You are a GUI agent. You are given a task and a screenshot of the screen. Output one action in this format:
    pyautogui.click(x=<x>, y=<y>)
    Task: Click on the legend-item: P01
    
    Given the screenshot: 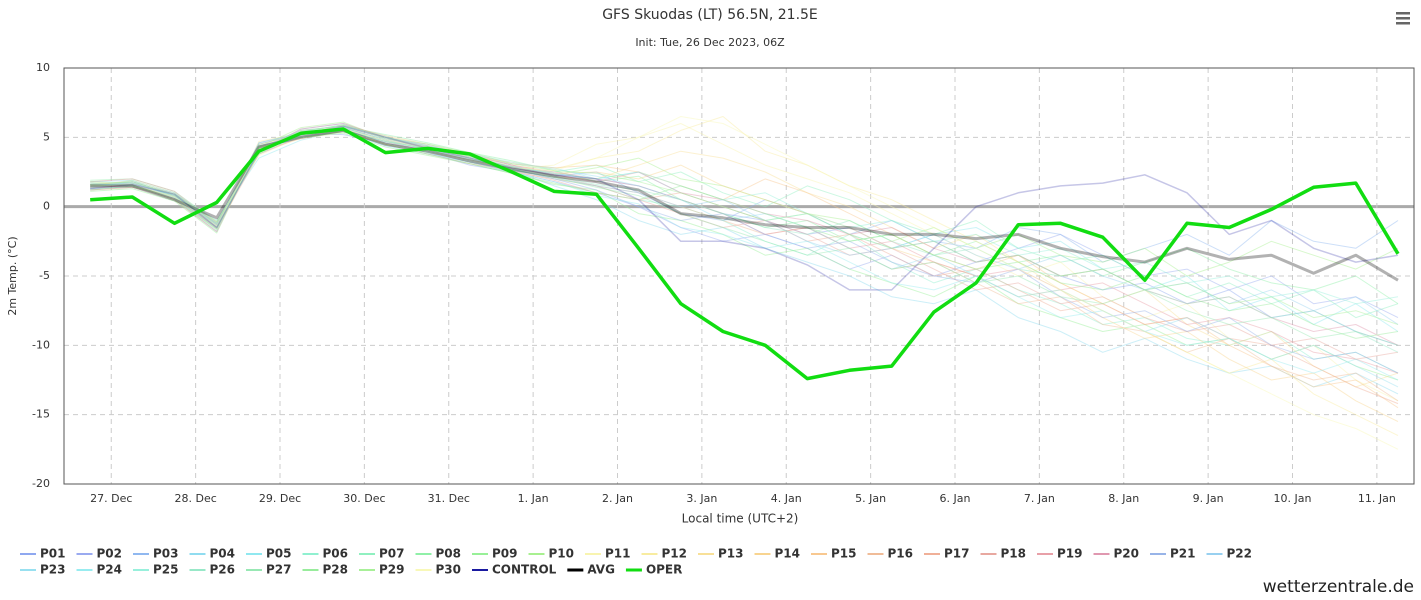 What is the action you would take?
    pyautogui.click(x=43, y=554)
    